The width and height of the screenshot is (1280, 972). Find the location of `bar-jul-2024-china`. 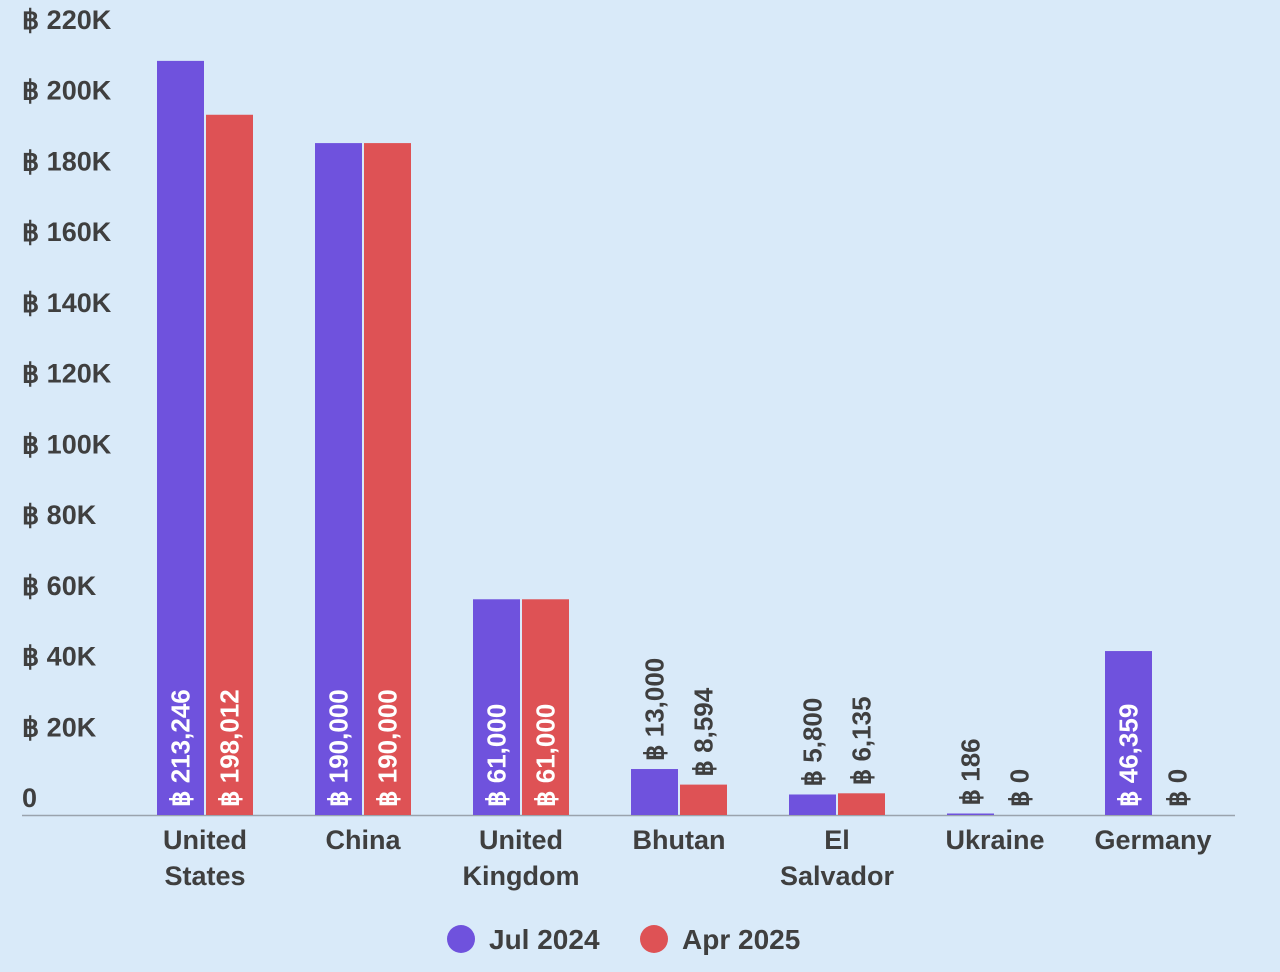

bar-jul-2024-china is located at coordinates (338, 479).